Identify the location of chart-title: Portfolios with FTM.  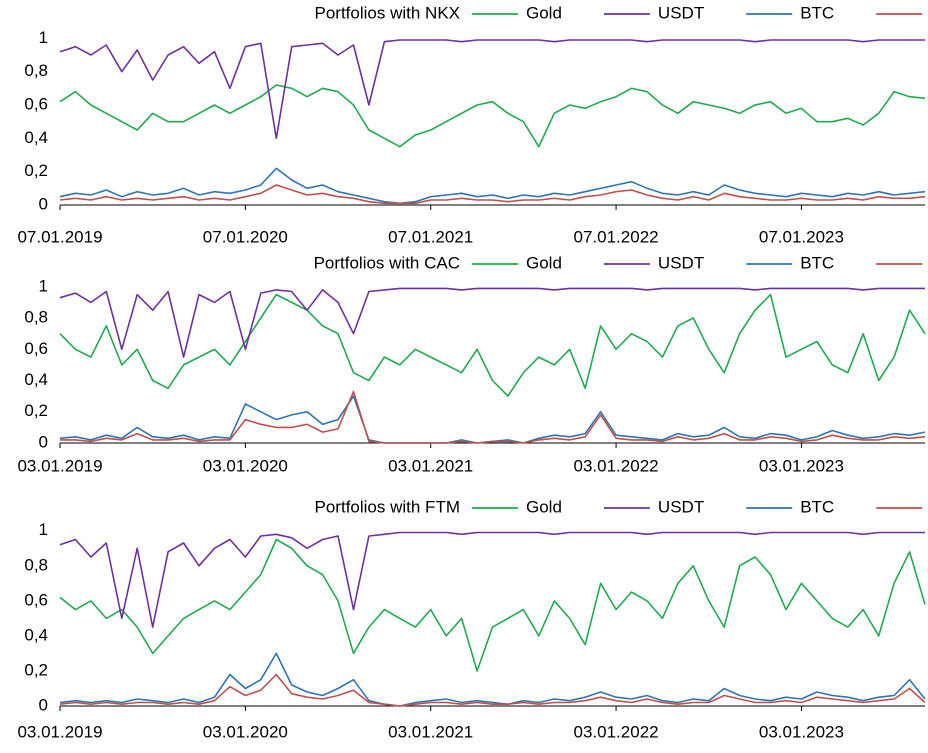
(387, 506).